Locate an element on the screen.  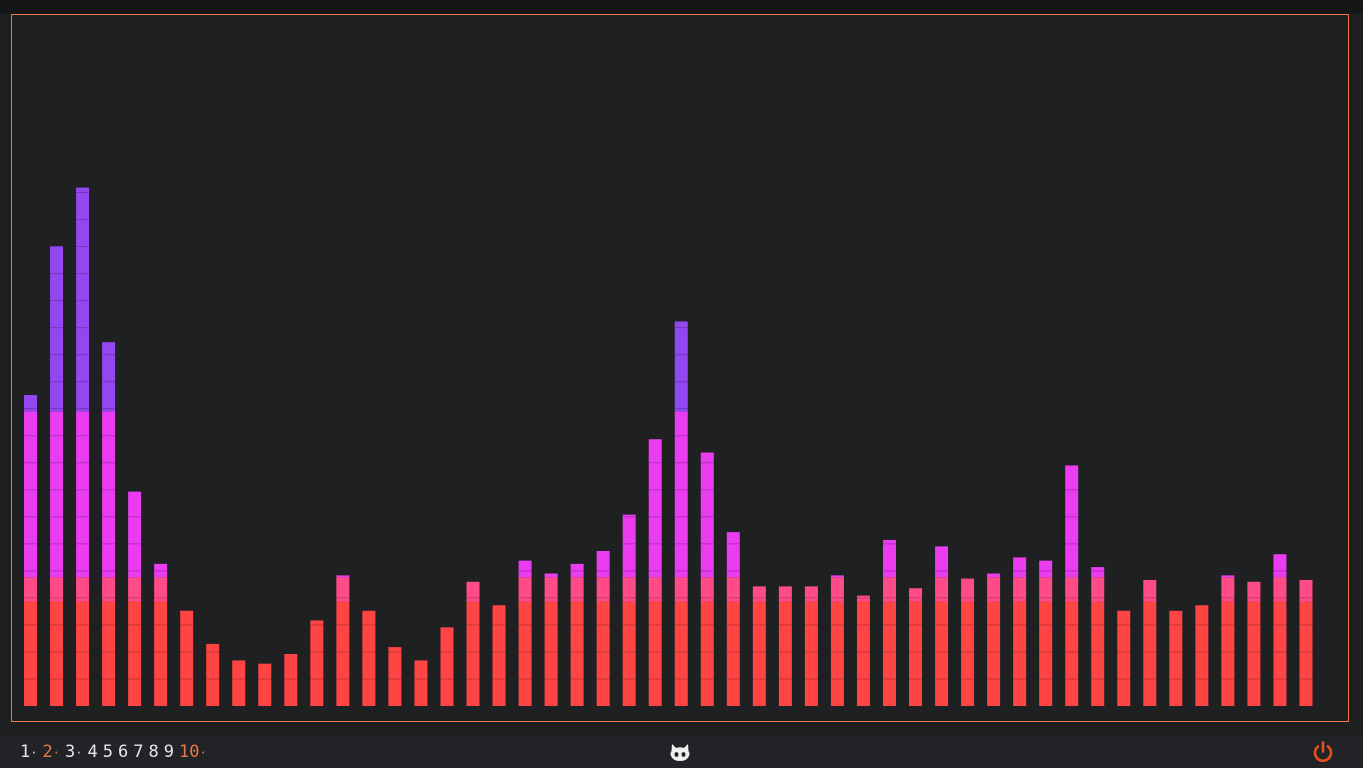
workspace-5: 5 is located at coordinates (110, 752).